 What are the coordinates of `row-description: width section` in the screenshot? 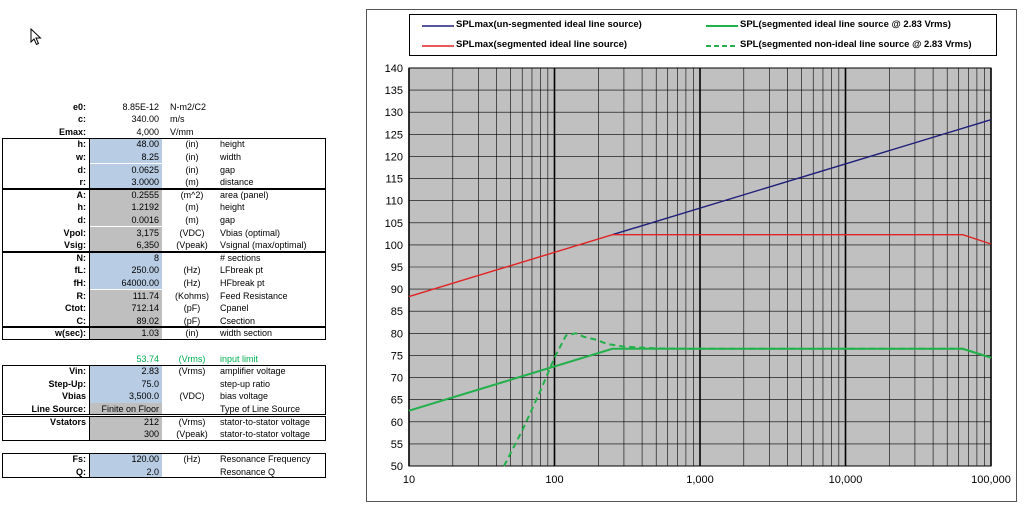 It's located at (246, 333).